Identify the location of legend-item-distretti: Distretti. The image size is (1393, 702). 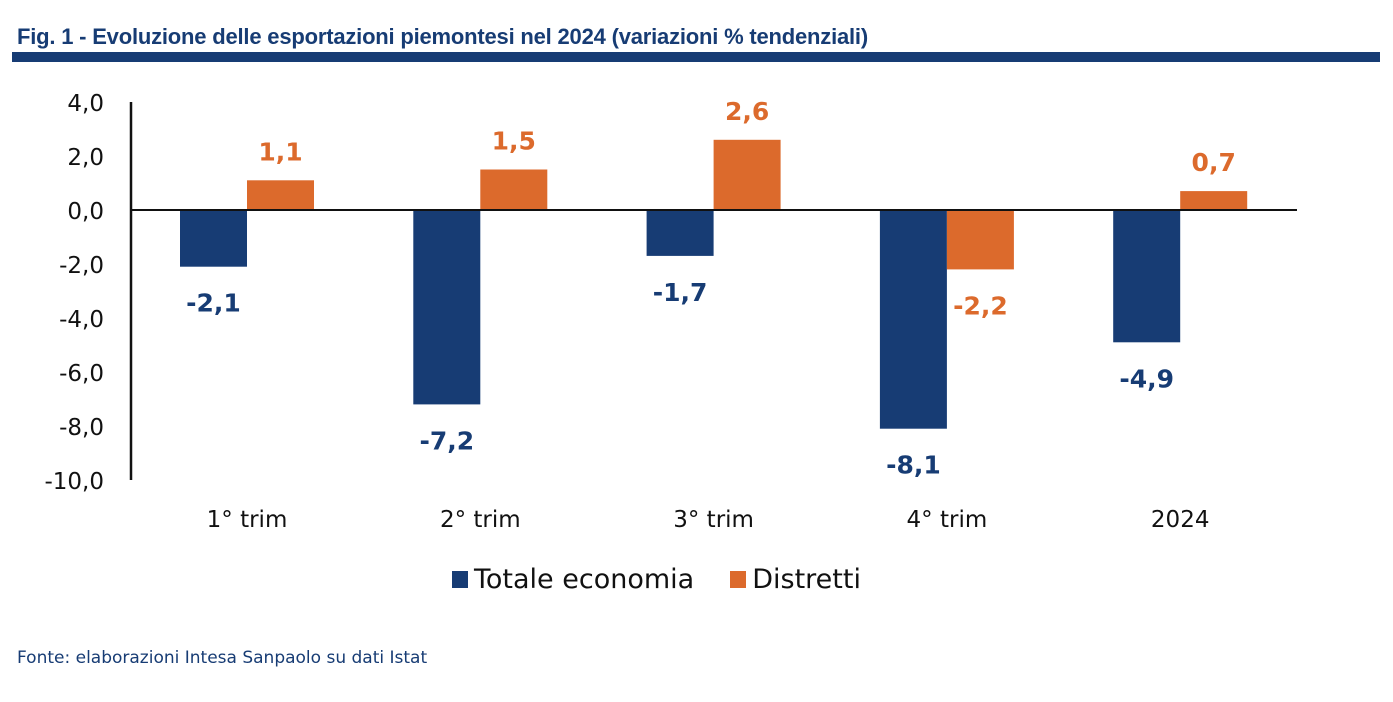
(795, 579).